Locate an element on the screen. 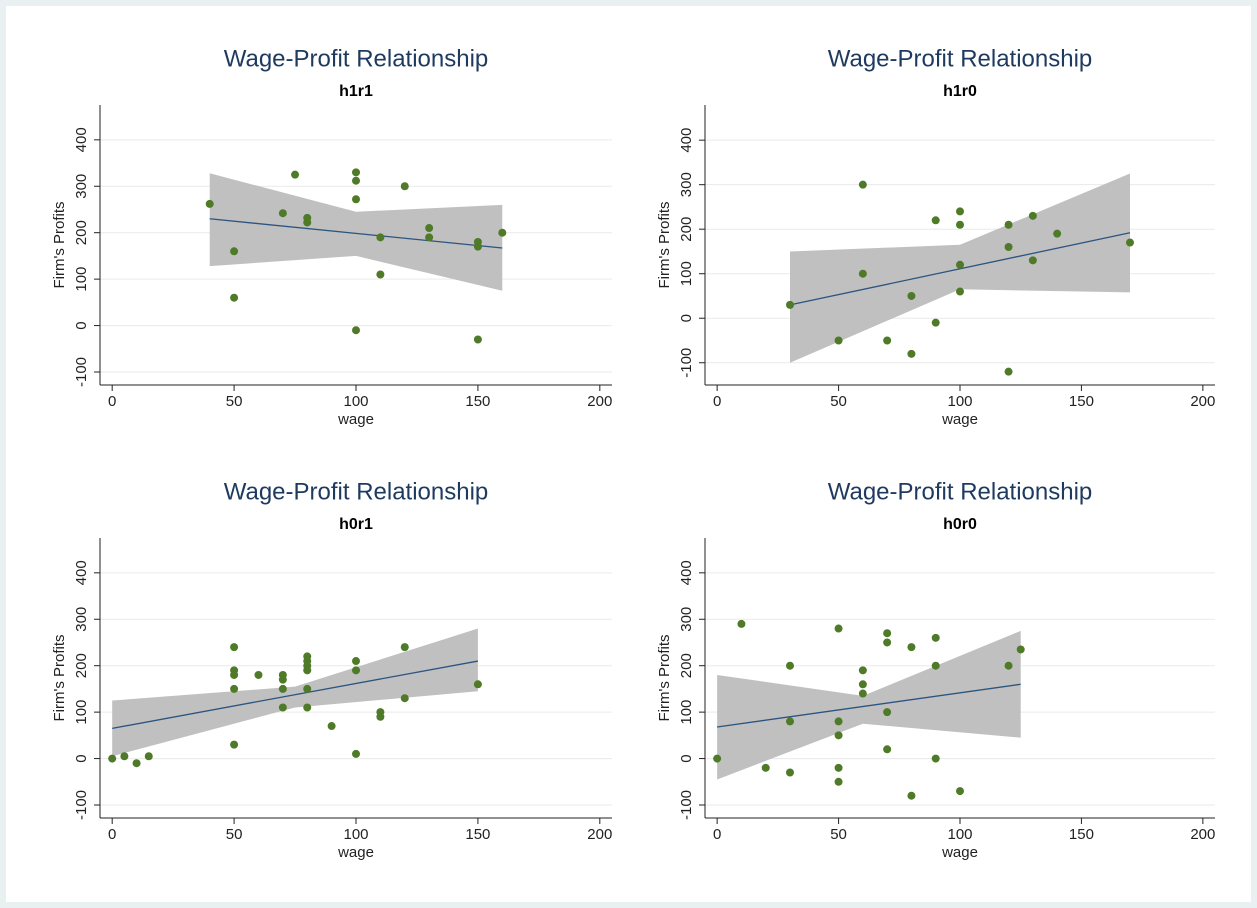 The height and width of the screenshot is (908, 1257). y-tick-label: 300 is located at coordinates (81, 619).